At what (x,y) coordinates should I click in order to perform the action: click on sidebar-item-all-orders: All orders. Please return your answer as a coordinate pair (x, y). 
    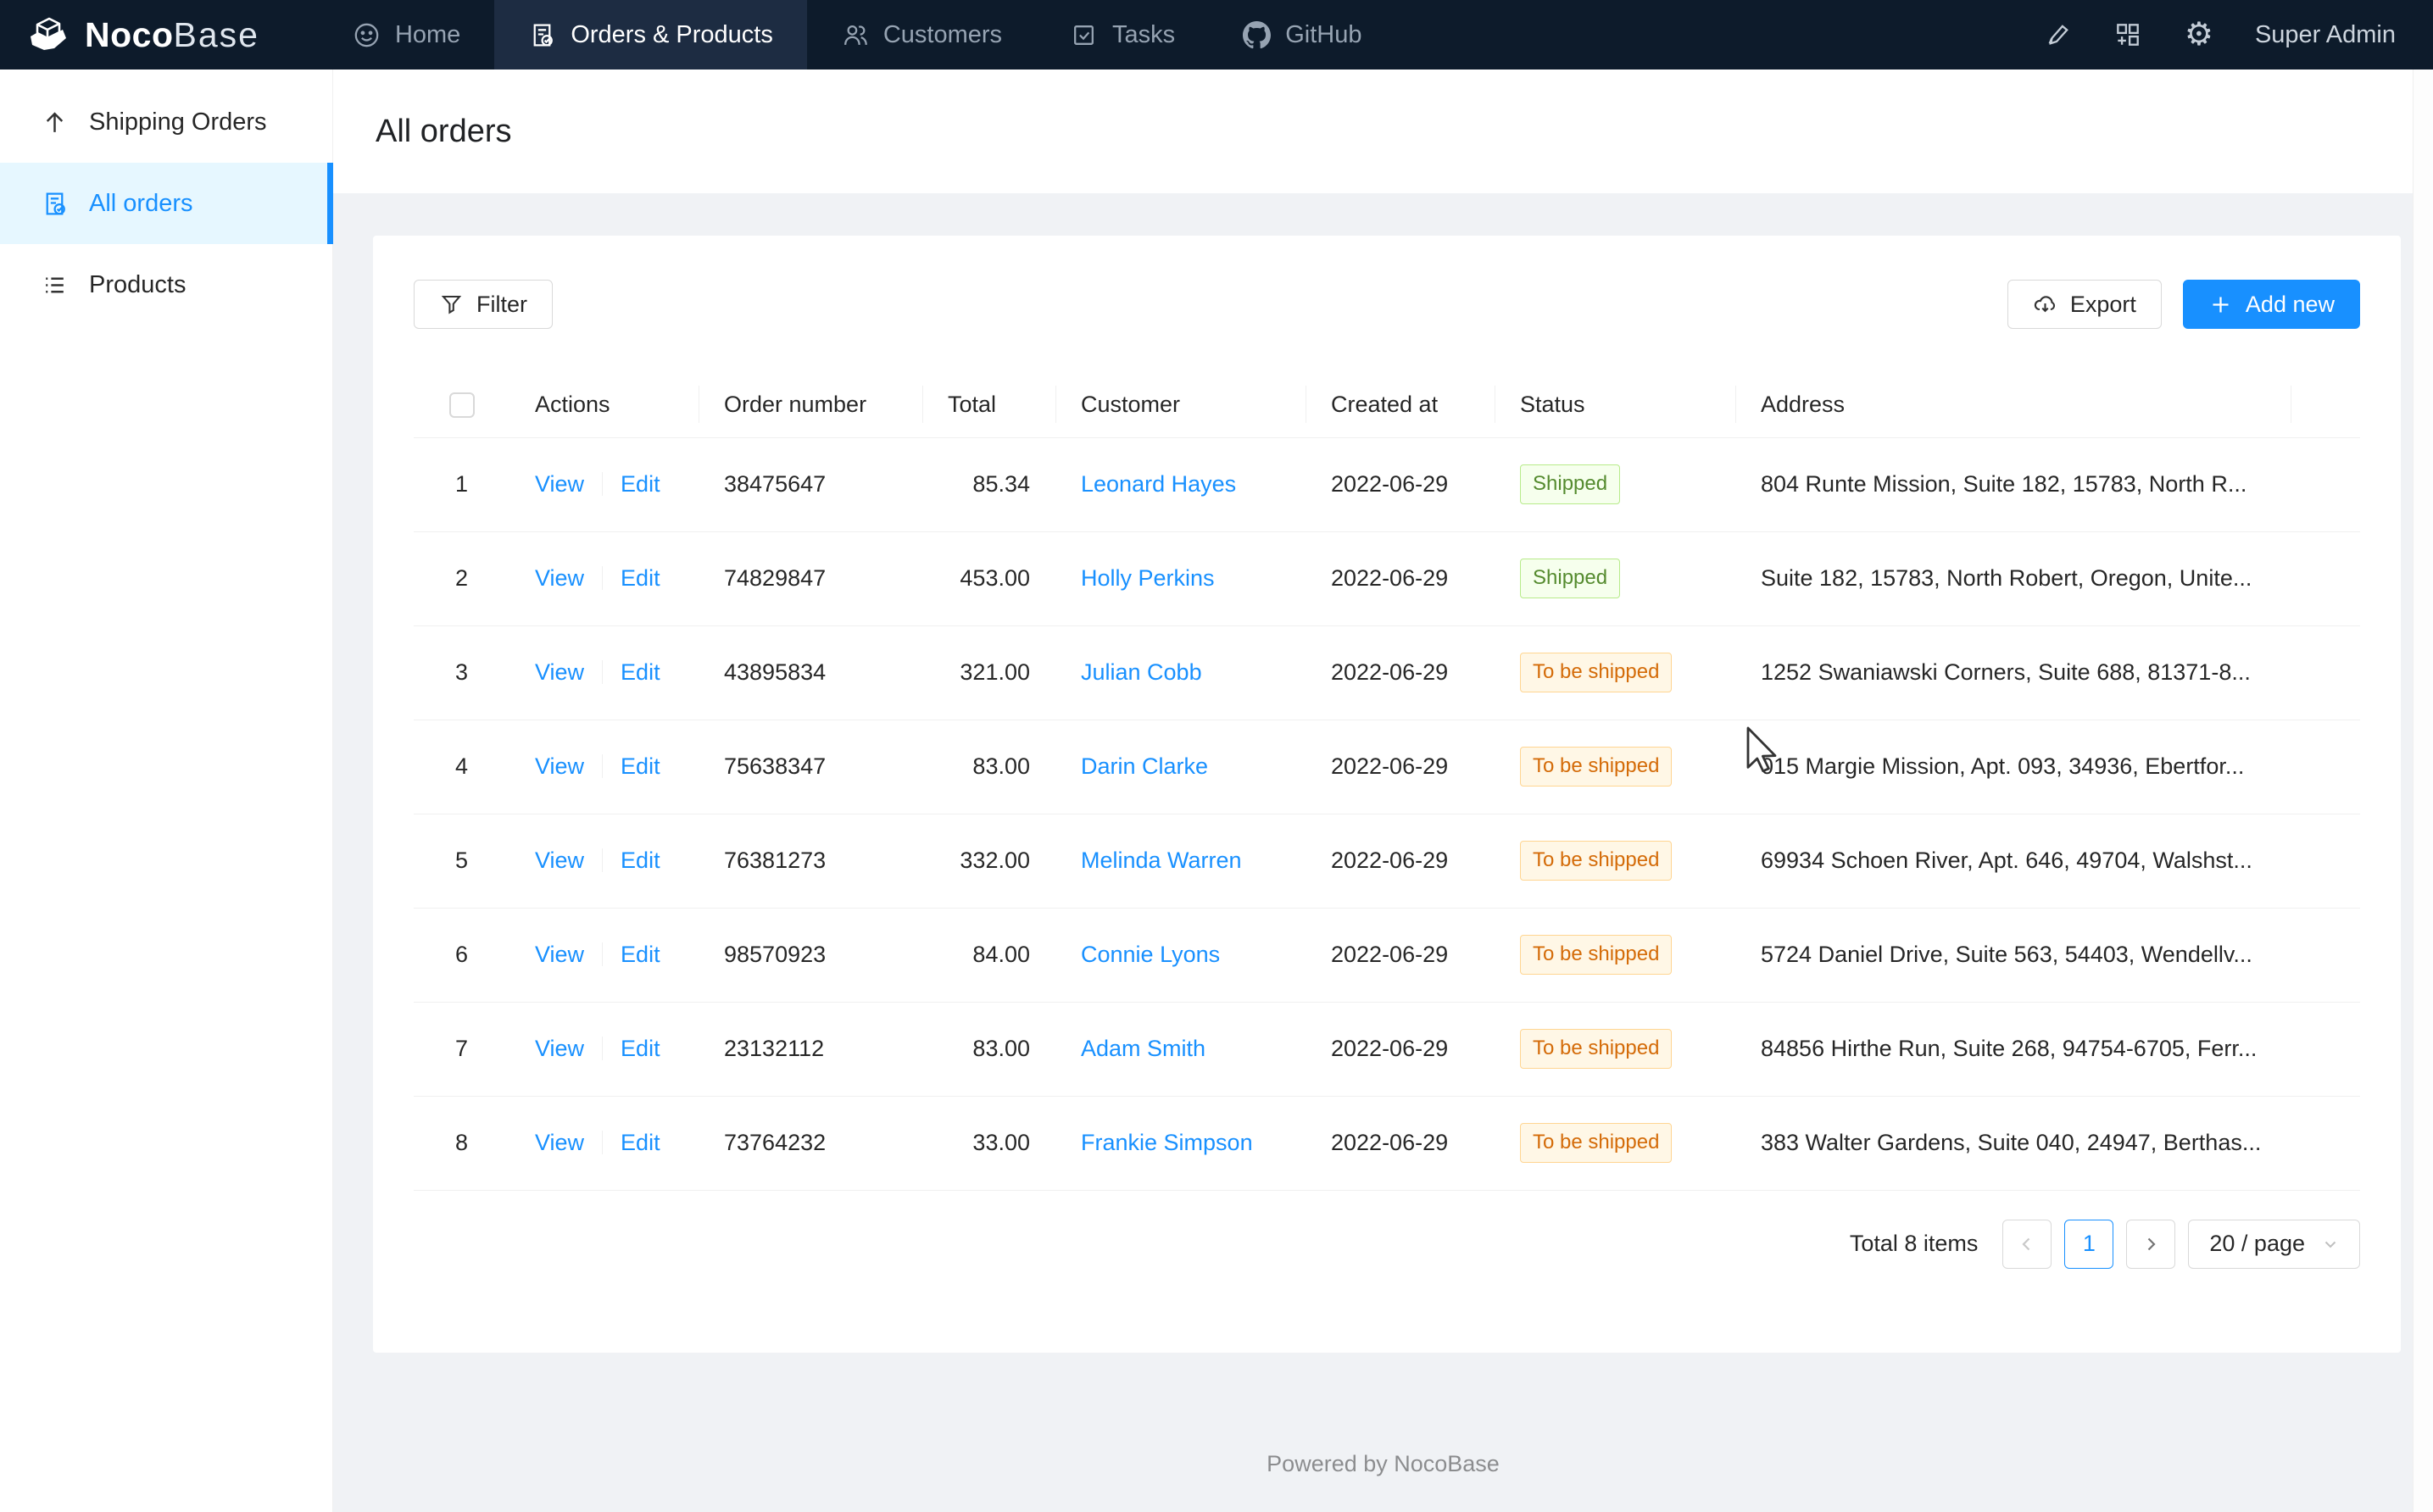
    Looking at the image, I should click on (166, 203).